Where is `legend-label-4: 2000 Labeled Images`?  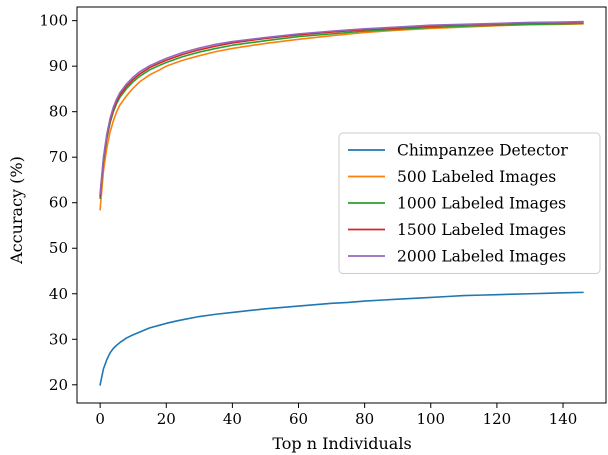
legend-label-4: 2000 Labeled Images is located at coordinates (481, 257).